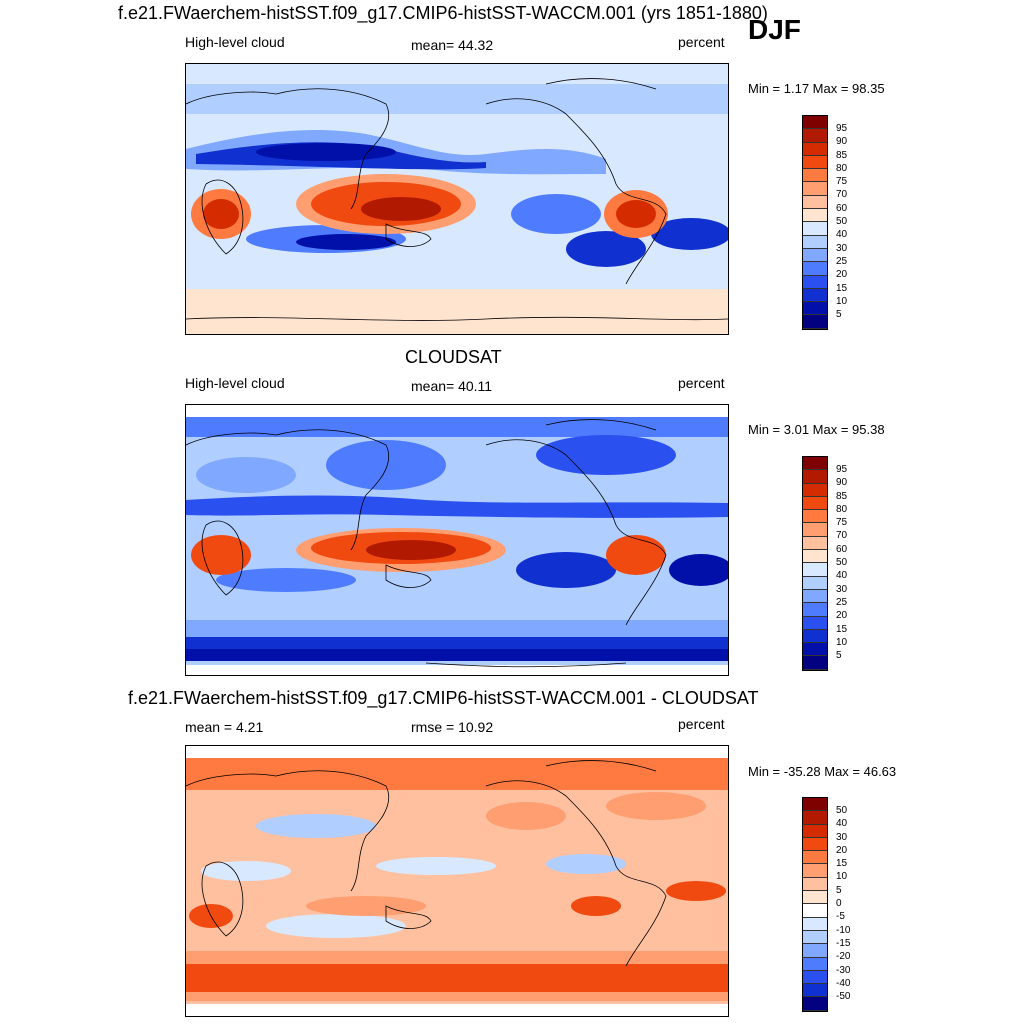 This screenshot has height=1024, width=1024. I want to click on panel3-minmax: Min = -35.28 Max = 46.63, so click(822, 771).